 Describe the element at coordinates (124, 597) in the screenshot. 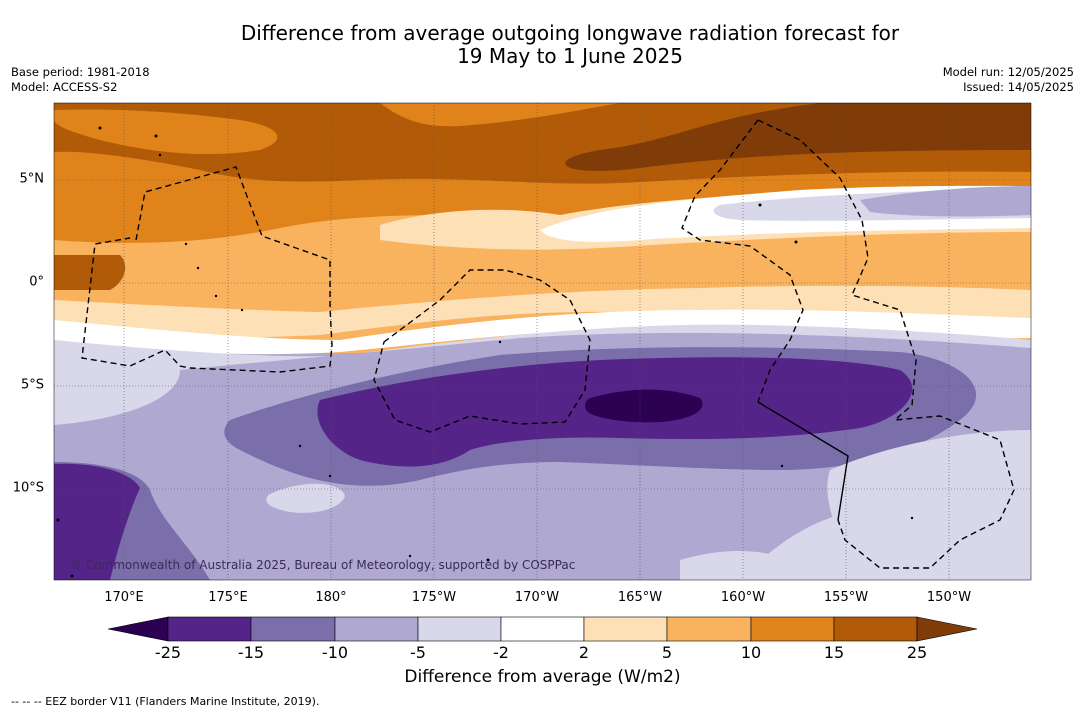

I see `lon-label-170e: 170°E` at that location.